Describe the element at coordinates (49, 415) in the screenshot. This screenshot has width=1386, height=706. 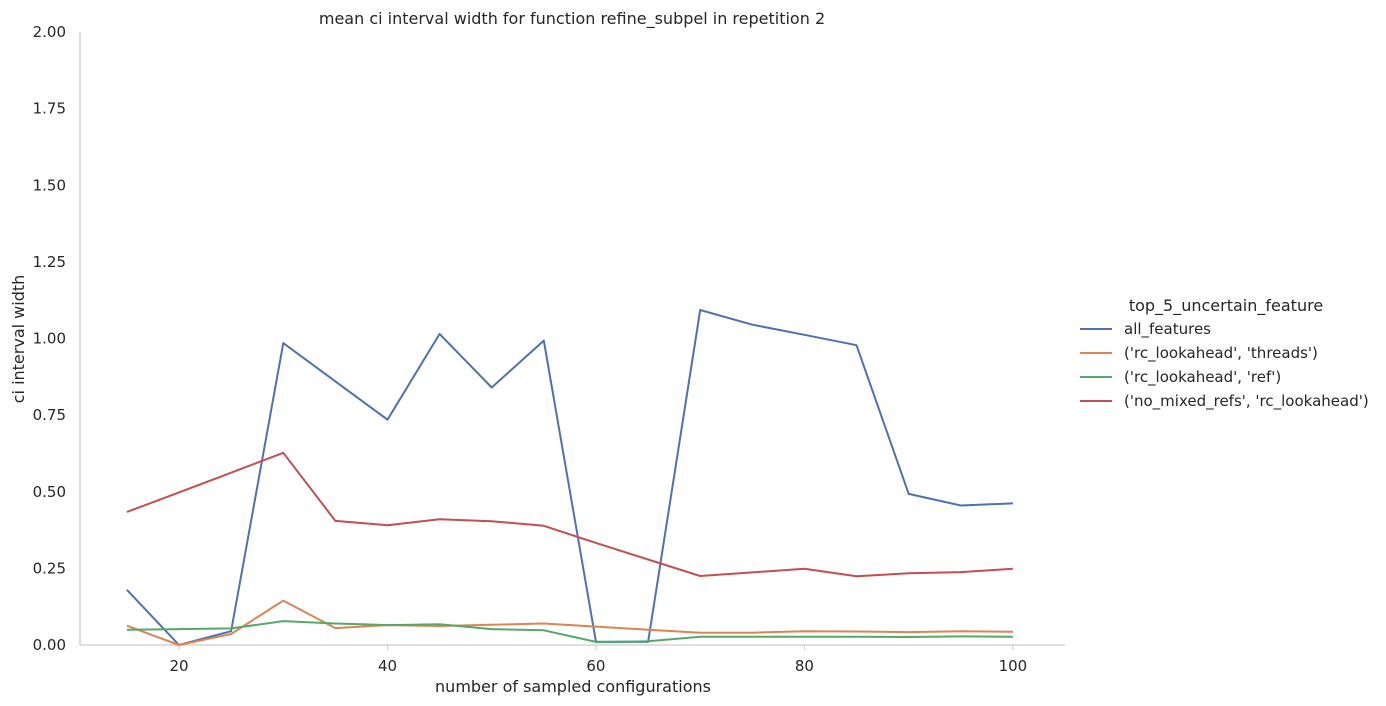
I see `y-tick-label: 0.75` at that location.